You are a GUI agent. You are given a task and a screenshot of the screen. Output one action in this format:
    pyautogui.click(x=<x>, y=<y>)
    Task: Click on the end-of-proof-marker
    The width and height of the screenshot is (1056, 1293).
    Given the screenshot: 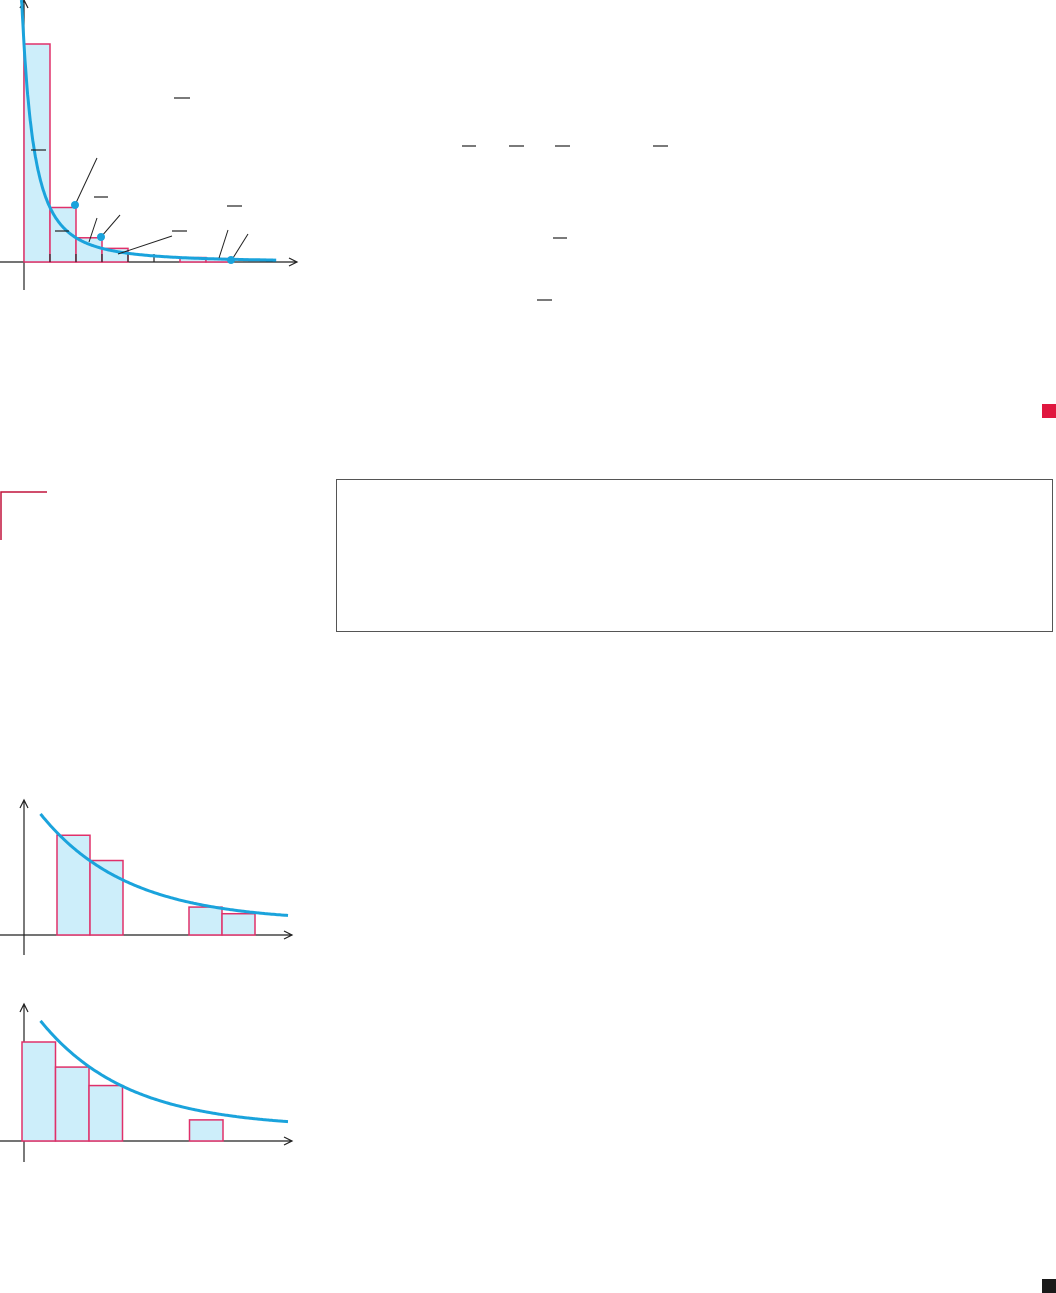 What is the action you would take?
    pyautogui.click(x=1049, y=1286)
    